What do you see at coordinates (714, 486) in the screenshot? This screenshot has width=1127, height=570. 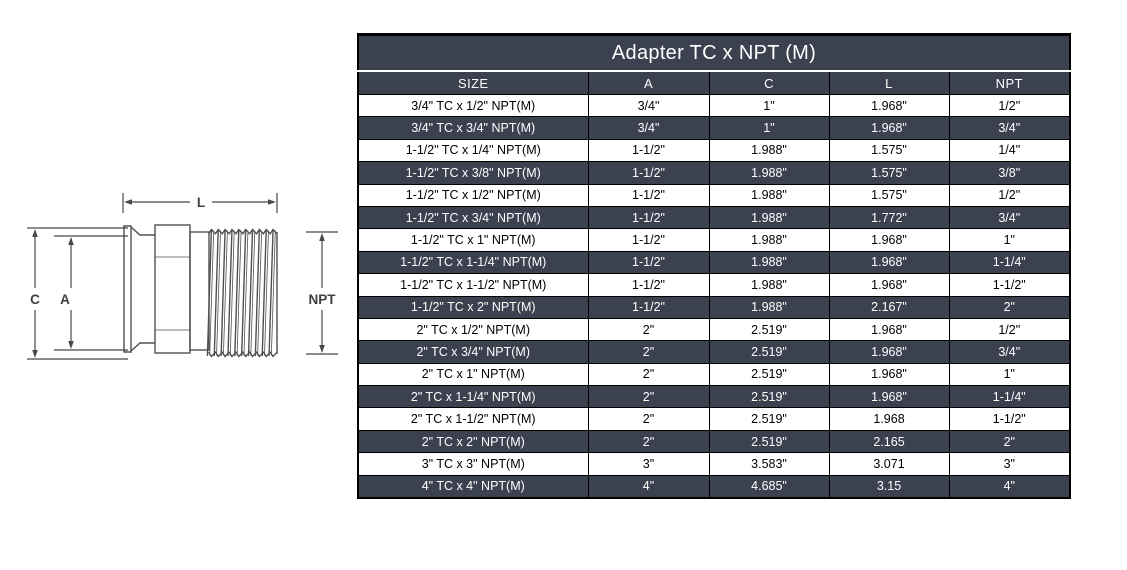 I see `table-row: 4" TC x 4" NPT(M) 4" 4.685" 3.15 4"` at bounding box center [714, 486].